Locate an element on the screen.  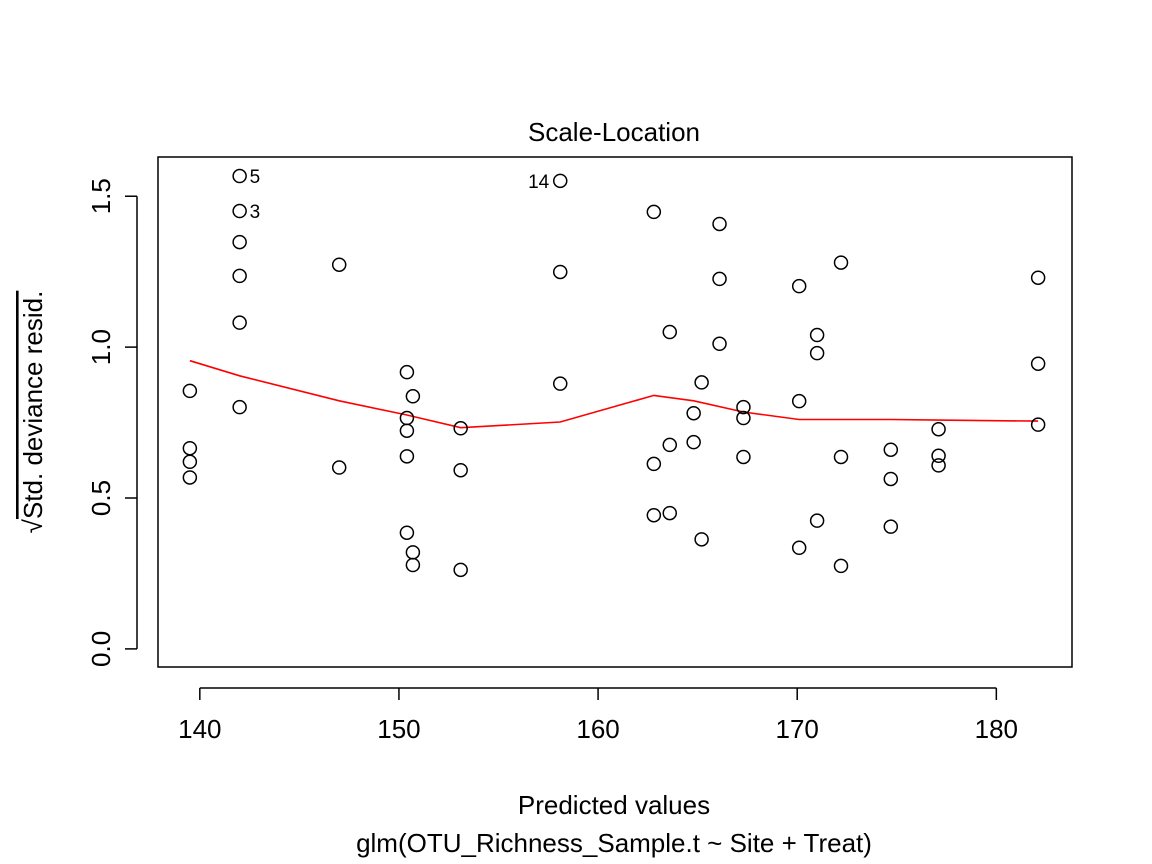
y-tick-label-group: 0.5 is located at coordinates (101, 498).